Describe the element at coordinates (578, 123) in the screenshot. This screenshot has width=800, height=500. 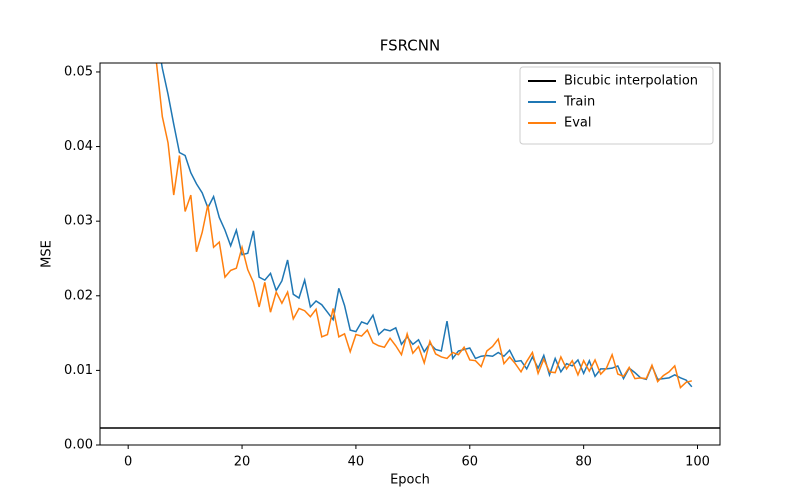
I see `legend-label: Eval` at that location.